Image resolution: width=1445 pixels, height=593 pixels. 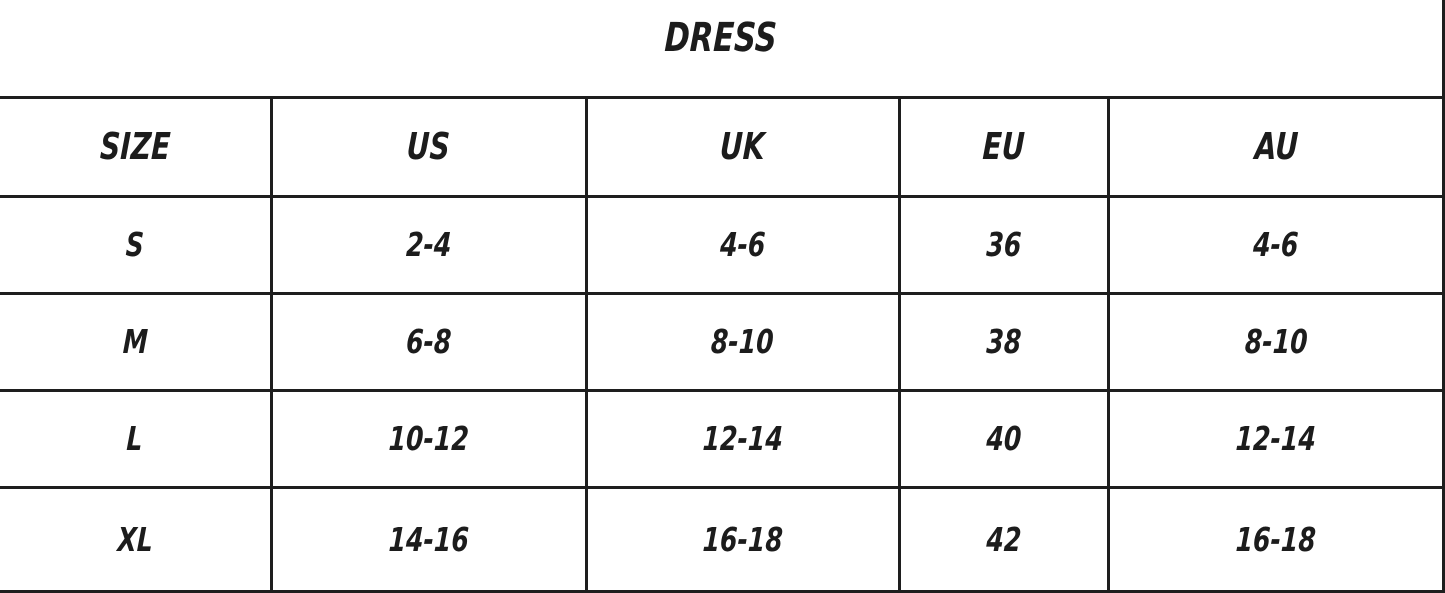 What do you see at coordinates (1004, 244) in the screenshot?
I see `cell-eu-value: 36` at bounding box center [1004, 244].